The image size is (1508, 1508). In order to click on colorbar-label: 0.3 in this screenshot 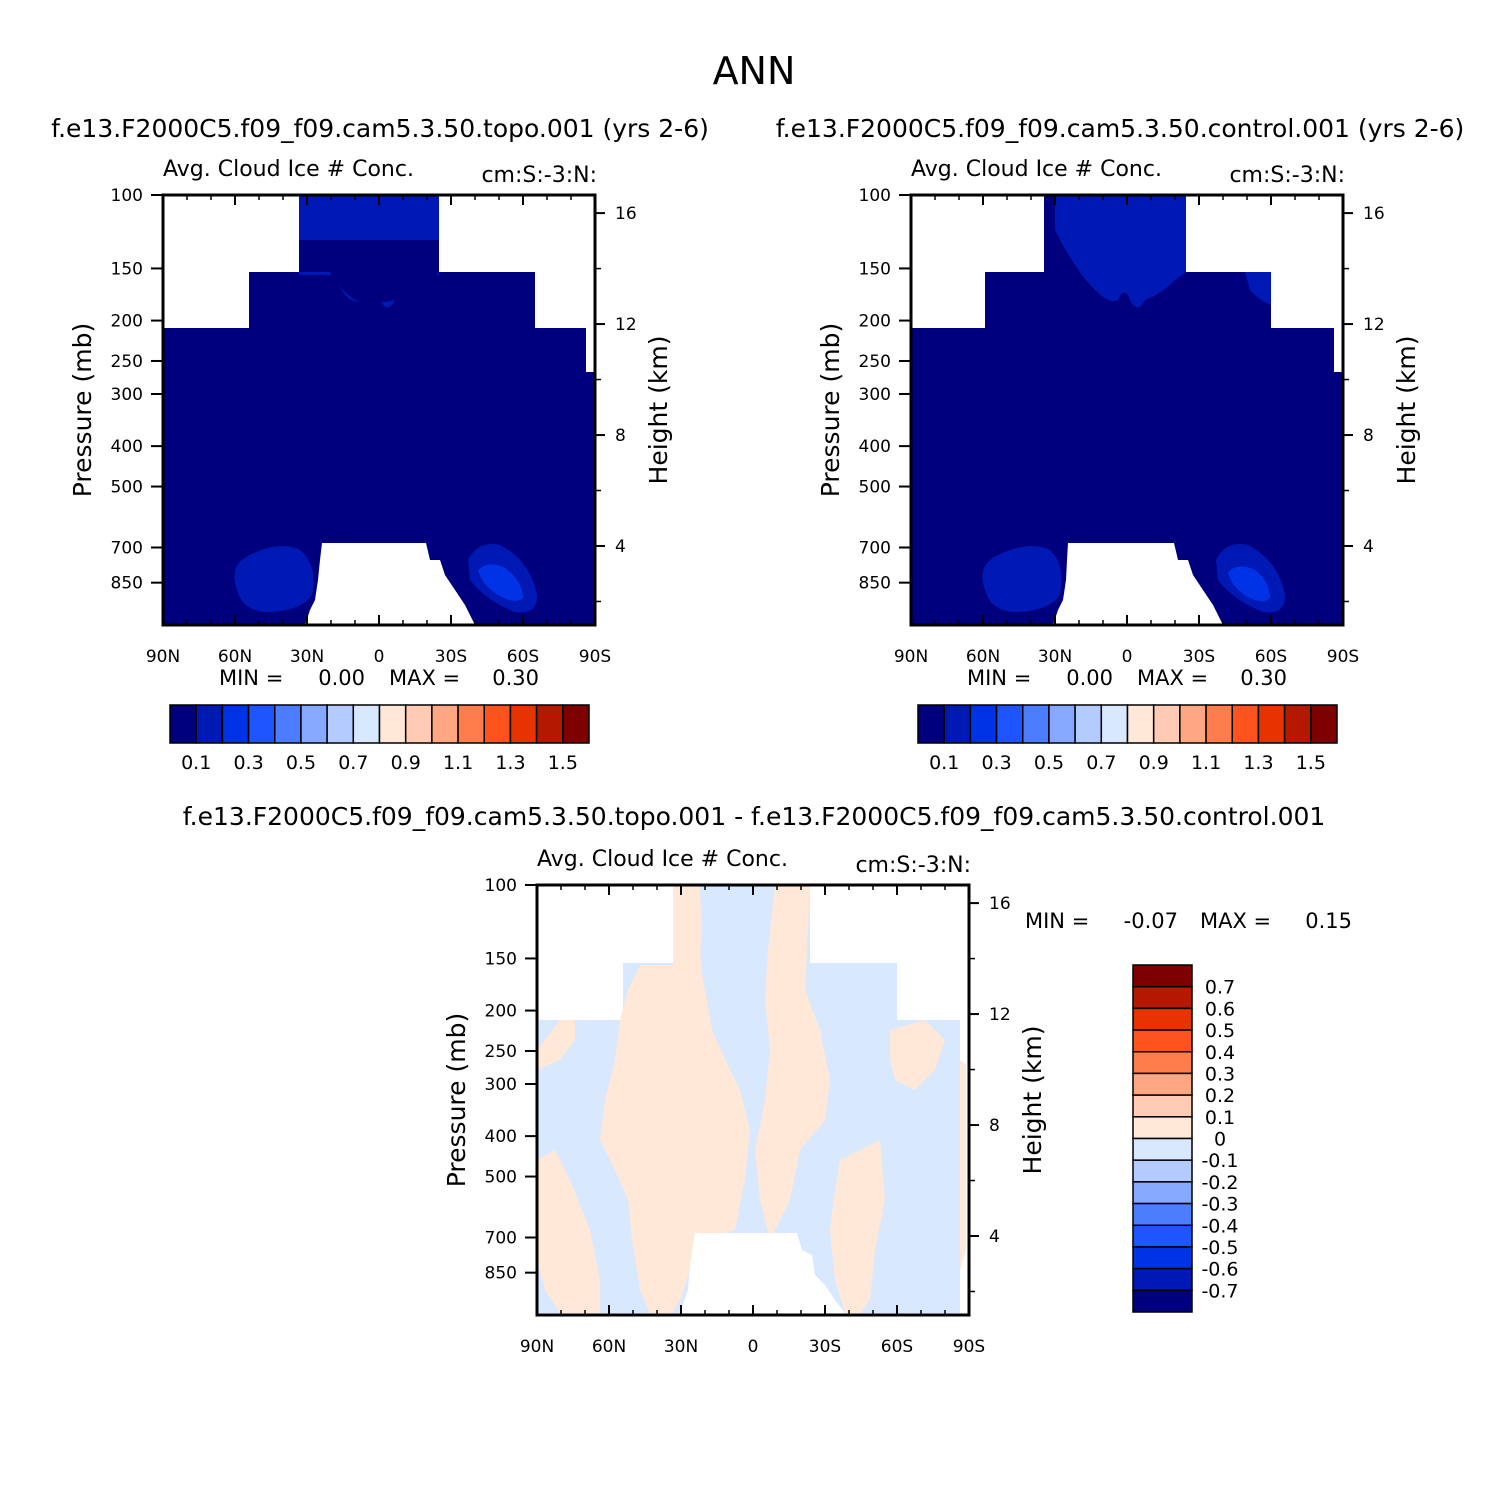, I will do `click(1220, 1074)`.